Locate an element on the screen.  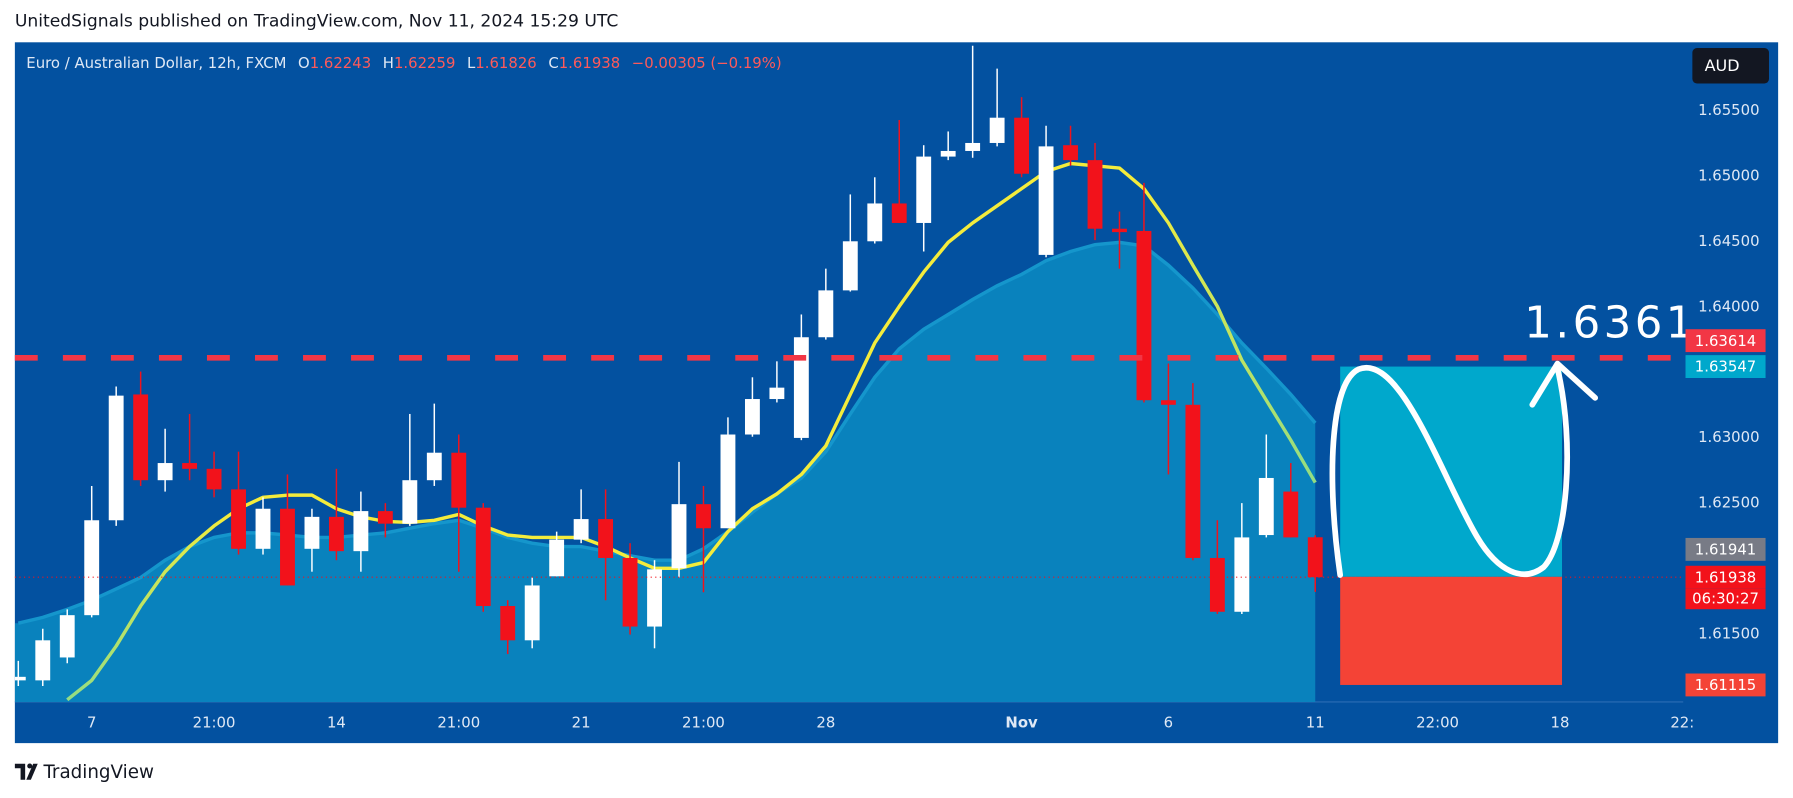
target-price-tag-bg is located at coordinates (1725, 367).